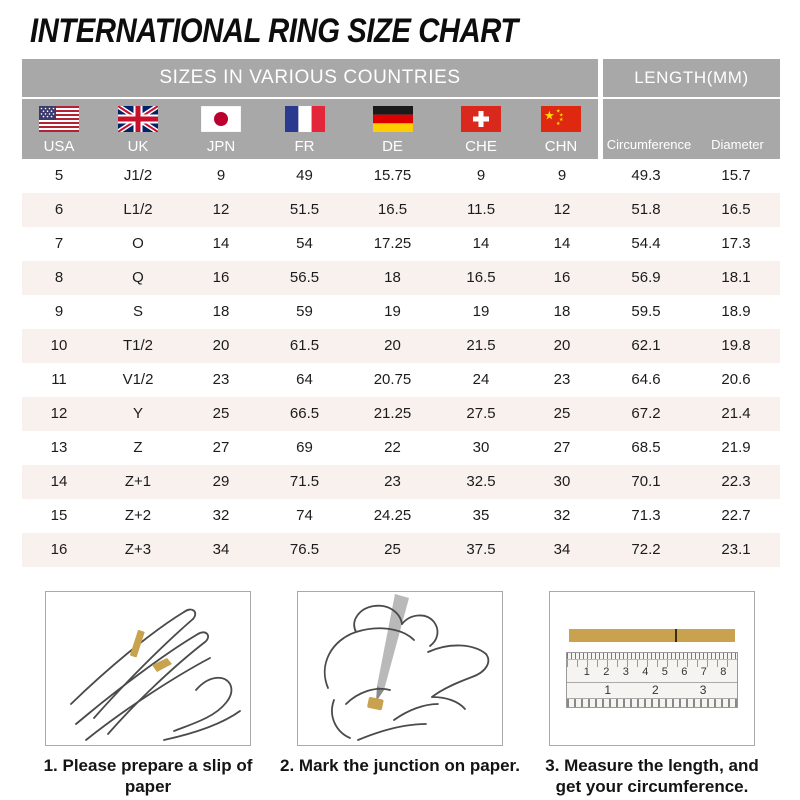  Describe the element at coordinates (703, 672) in the screenshot. I see `ruler-cm-number: 7` at that location.